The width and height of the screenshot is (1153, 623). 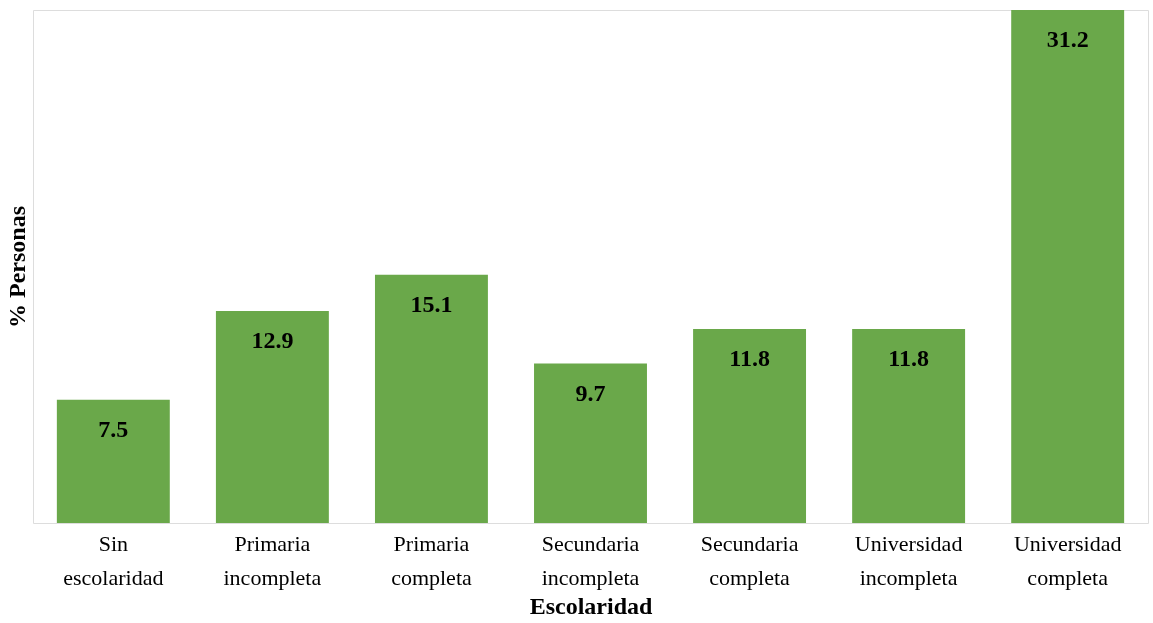 What do you see at coordinates (1067, 560) in the screenshot?
I see `x-tick-label: Universidad completa` at bounding box center [1067, 560].